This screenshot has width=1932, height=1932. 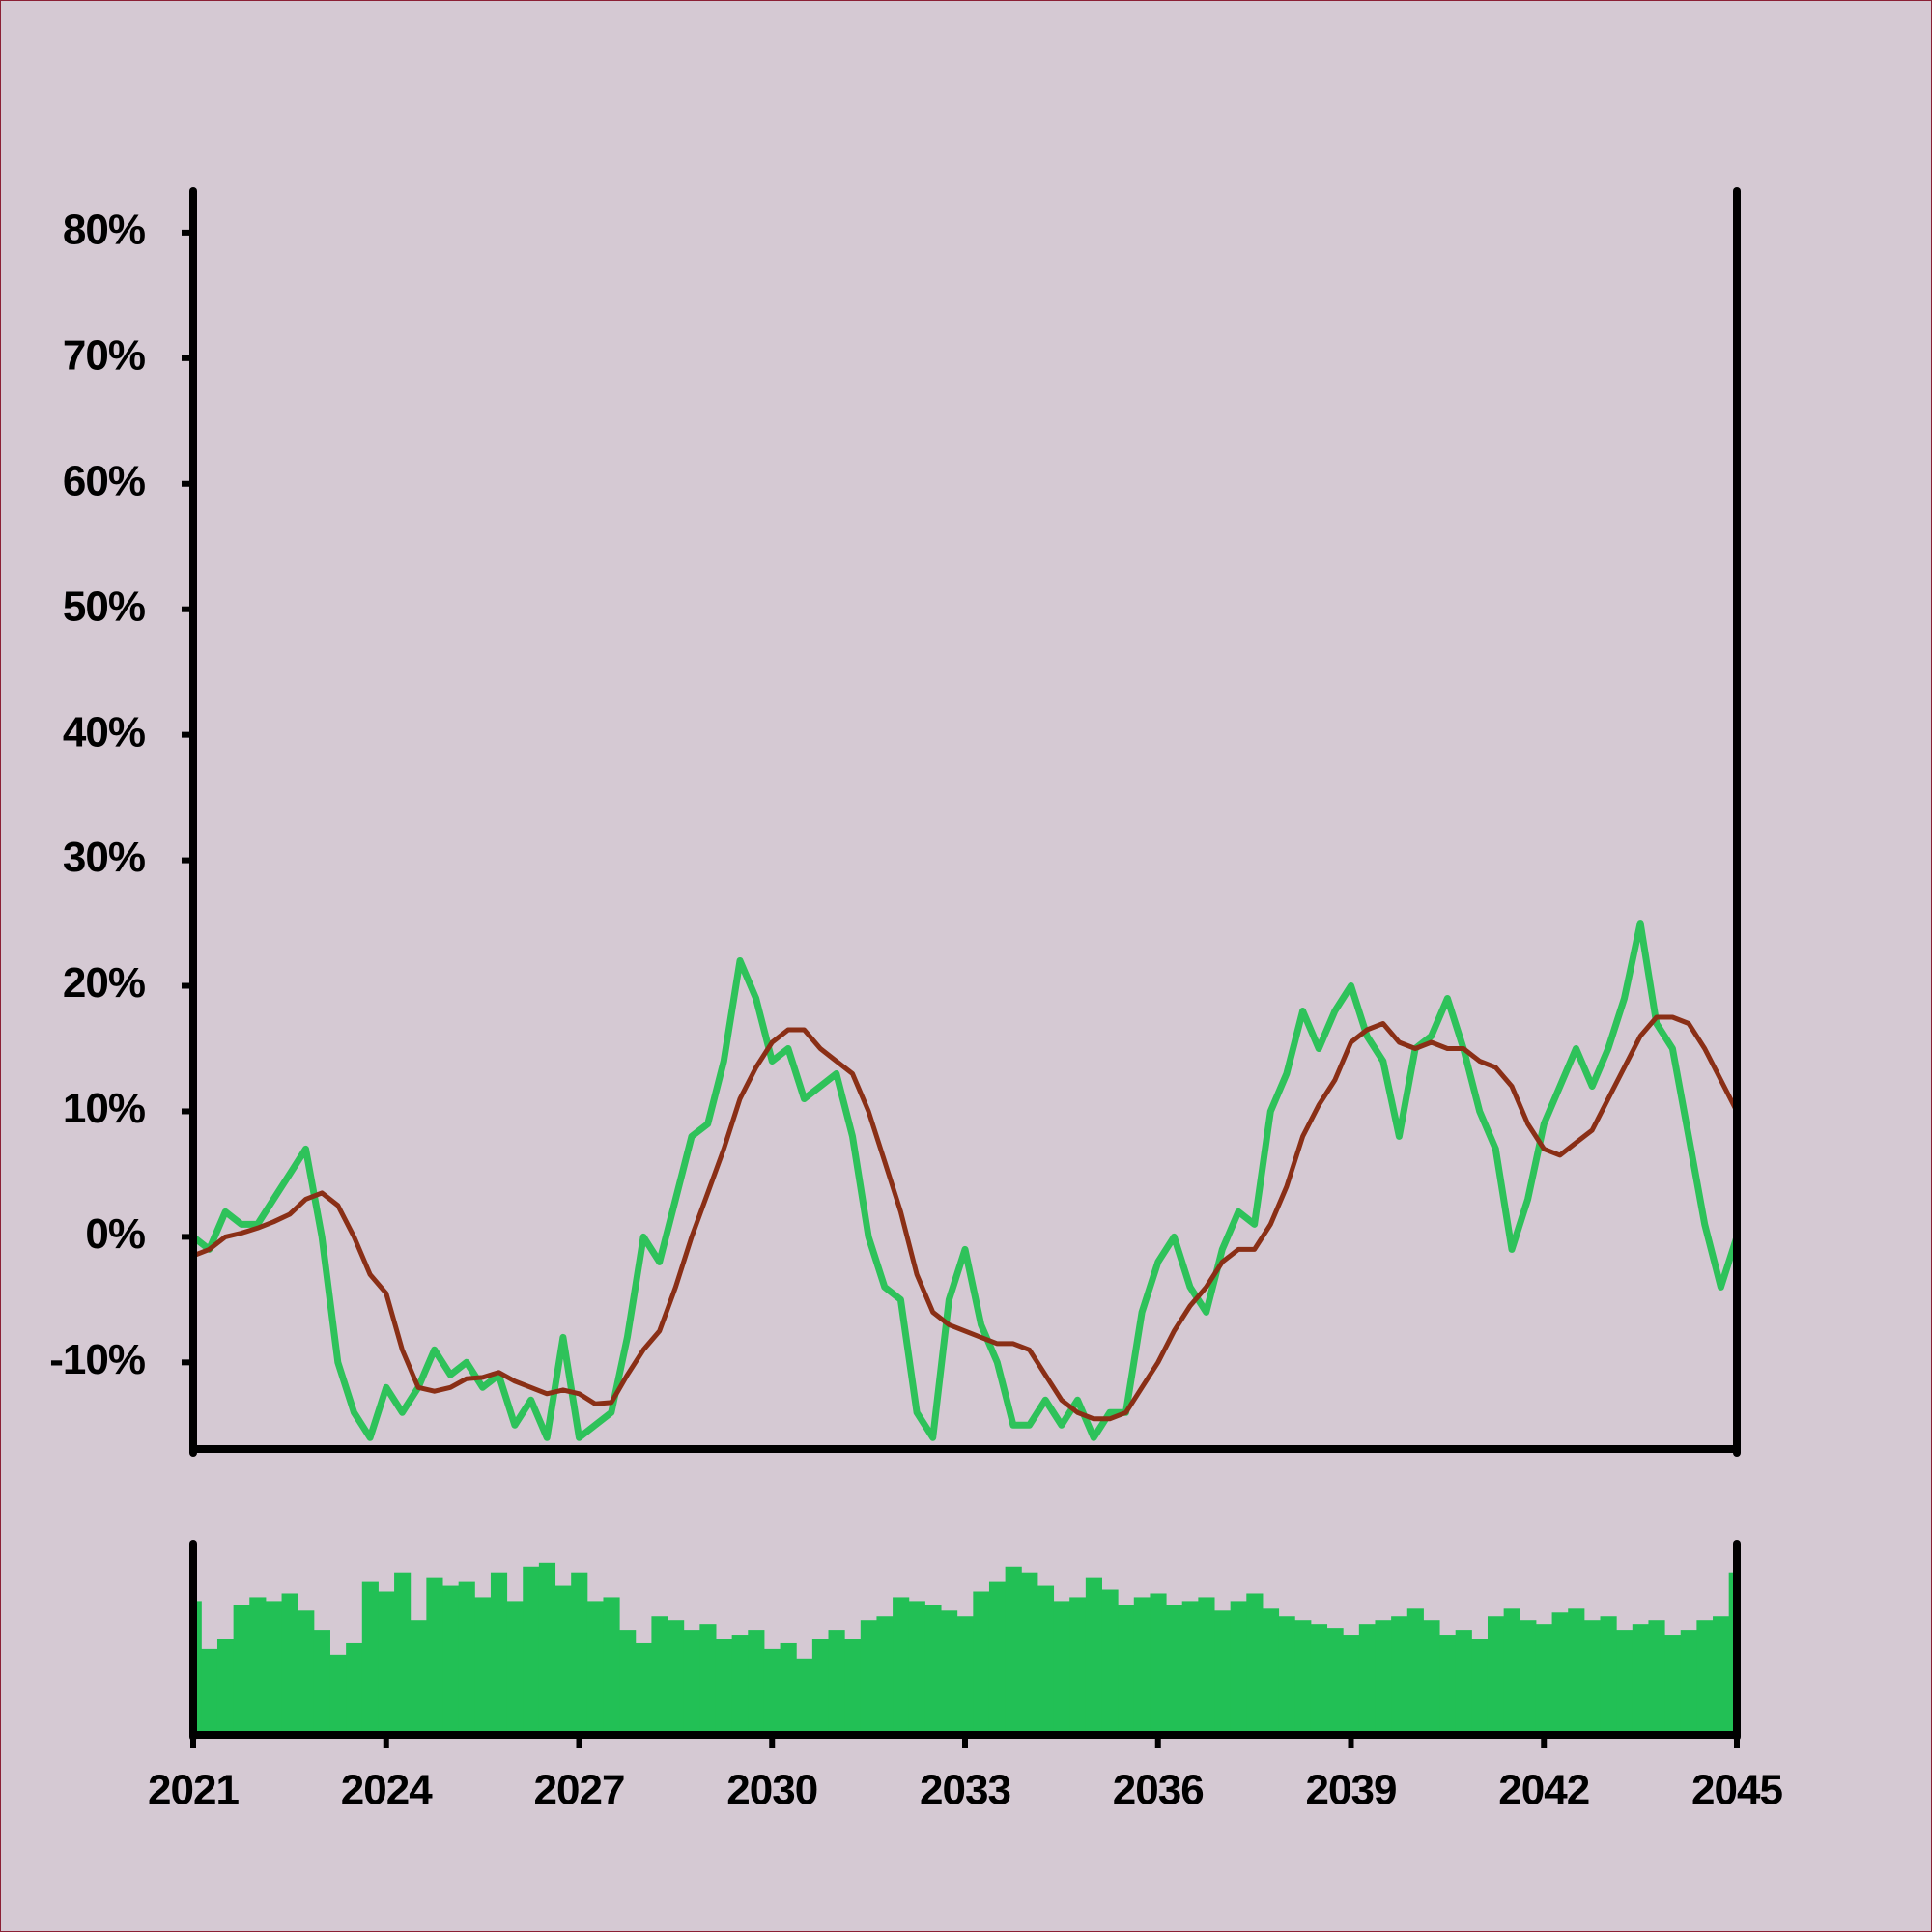 What do you see at coordinates (104, 1108) in the screenshot?
I see `y-tick-label: 10%` at bounding box center [104, 1108].